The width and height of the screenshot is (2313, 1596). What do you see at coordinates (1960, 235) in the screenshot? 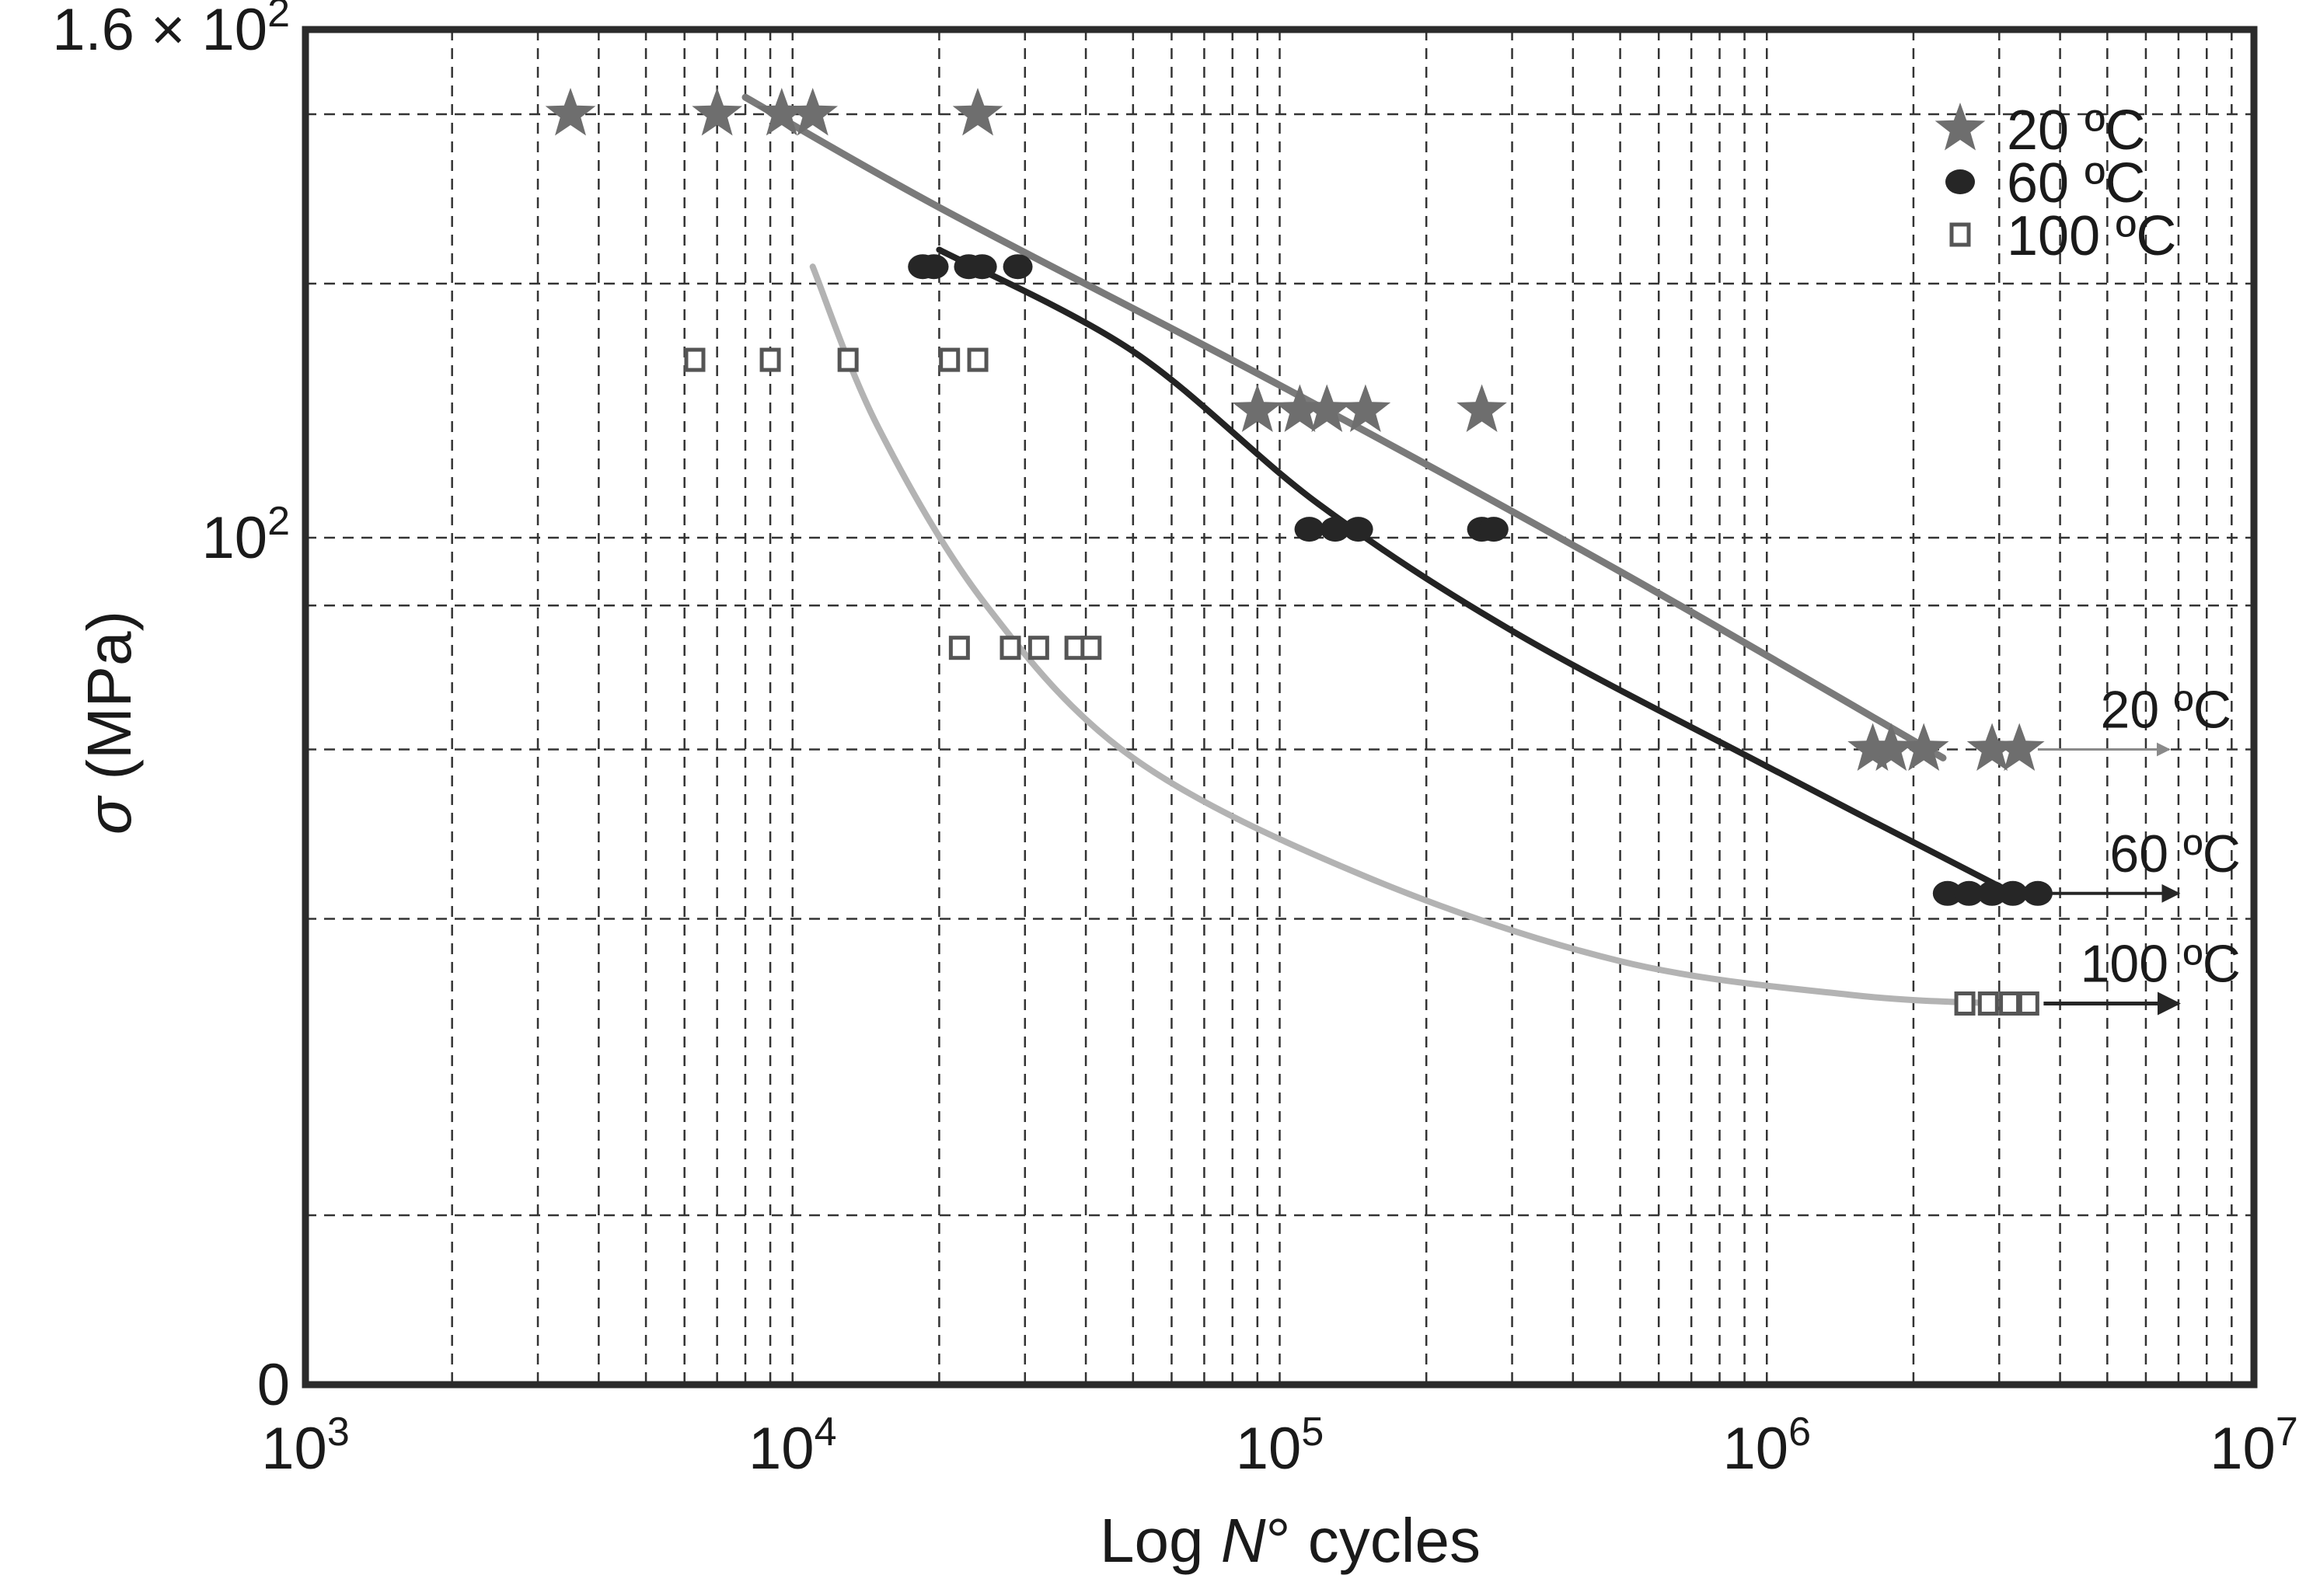
I see `legend-marker-square` at bounding box center [1960, 235].